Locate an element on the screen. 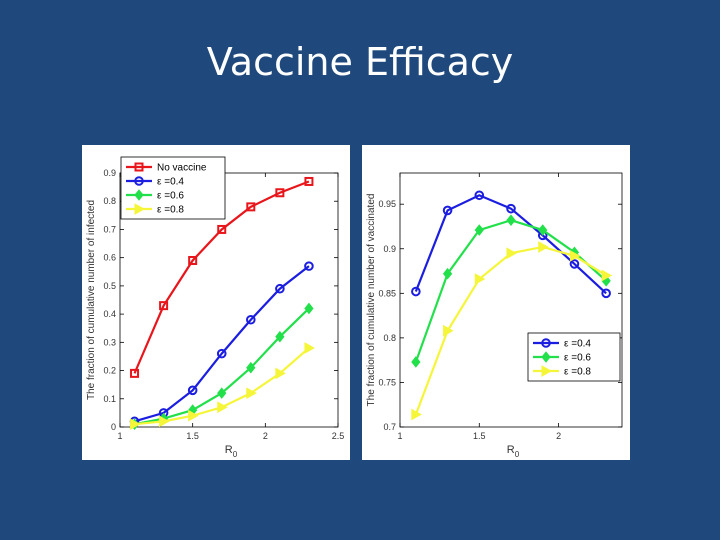 This screenshot has width=720, height=540. vaccinated-eps-0-4-line is located at coordinates (510, 244).